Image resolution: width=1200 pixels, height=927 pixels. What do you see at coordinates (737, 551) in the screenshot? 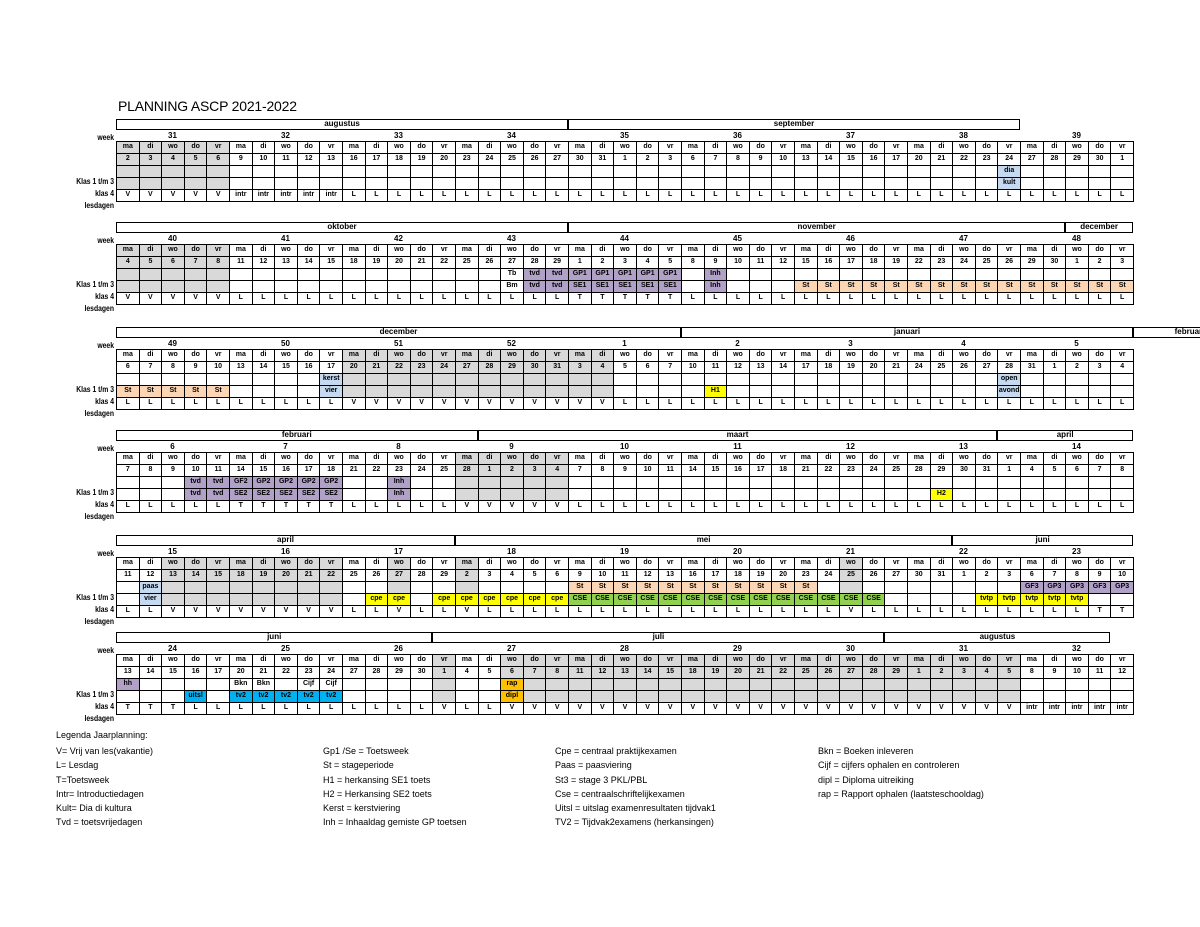
I see `week-number: 20` at bounding box center [737, 551].